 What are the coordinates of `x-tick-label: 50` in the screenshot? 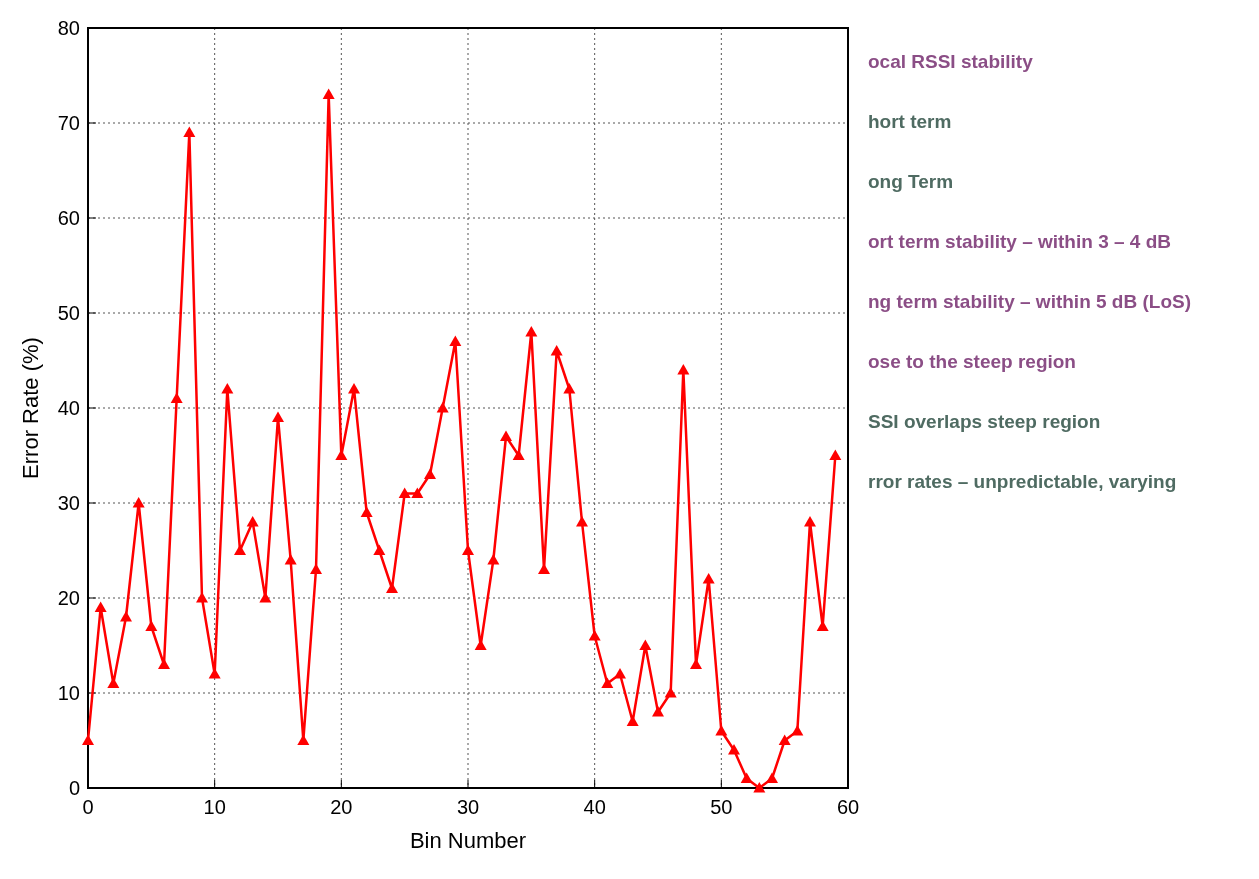 It's located at (721, 807).